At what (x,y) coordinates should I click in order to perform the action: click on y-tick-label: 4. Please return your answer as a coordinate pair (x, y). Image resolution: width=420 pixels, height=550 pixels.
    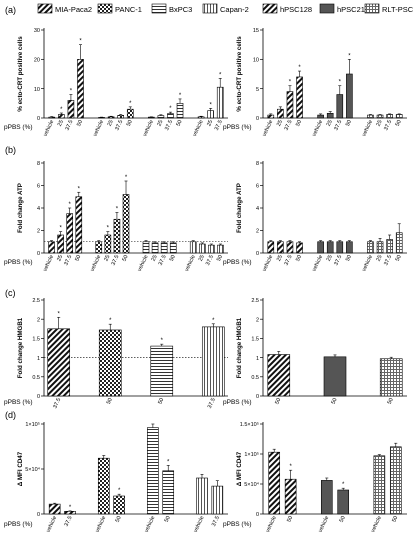
    Looking at the image, I should click on (38, 209).